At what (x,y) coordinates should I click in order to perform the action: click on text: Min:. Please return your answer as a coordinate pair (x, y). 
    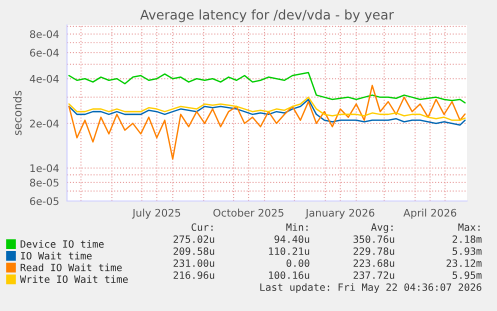
    Looking at the image, I should click on (297, 227).